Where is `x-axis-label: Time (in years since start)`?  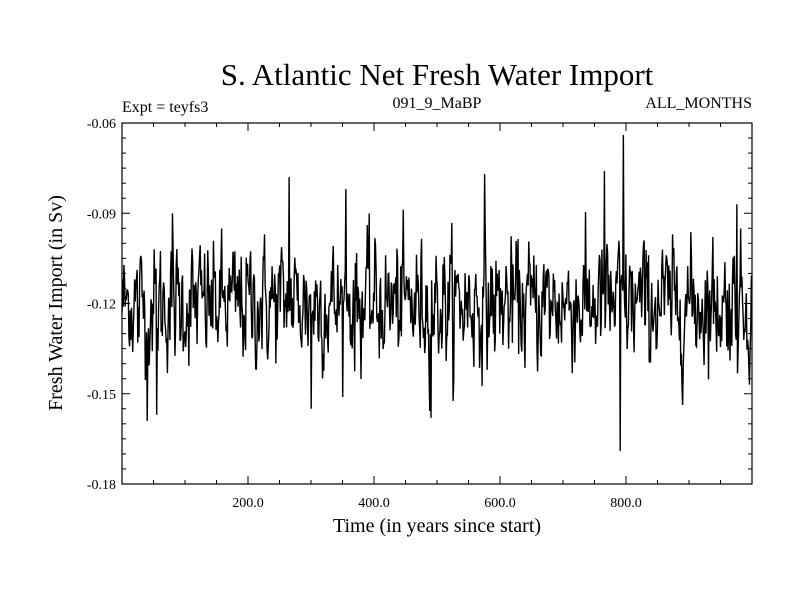
x-axis-label: Time (in years since start) is located at coordinates (437, 526).